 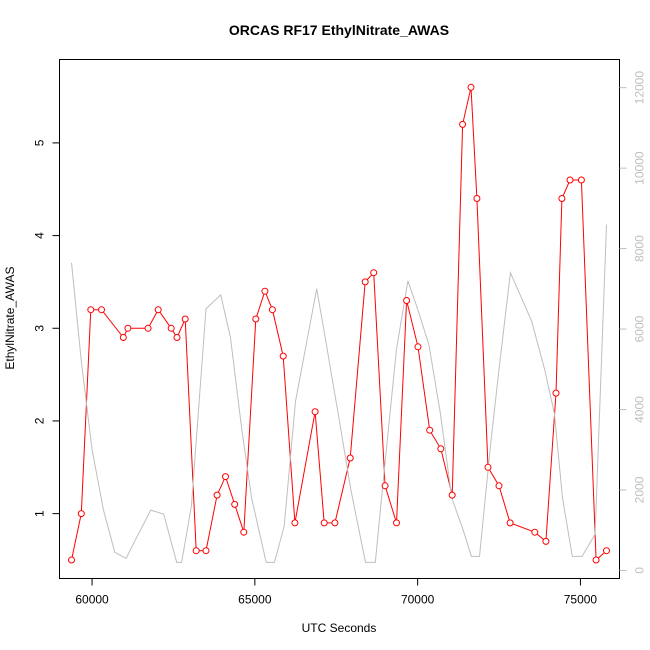 What do you see at coordinates (640, 248) in the screenshot?
I see `y2-tick-label: 8000` at bounding box center [640, 248].